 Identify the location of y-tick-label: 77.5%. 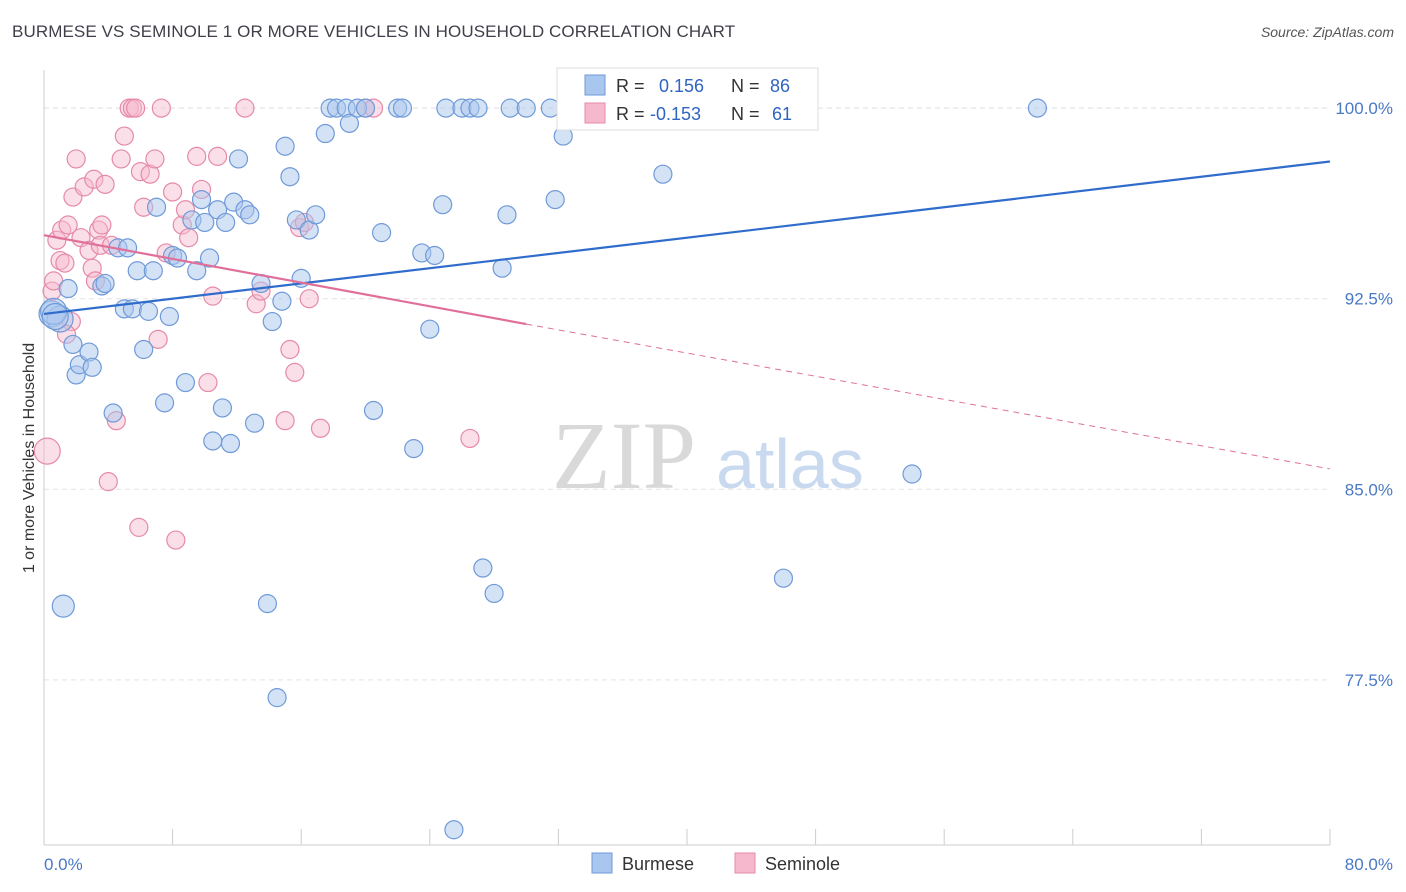
(1369, 680).